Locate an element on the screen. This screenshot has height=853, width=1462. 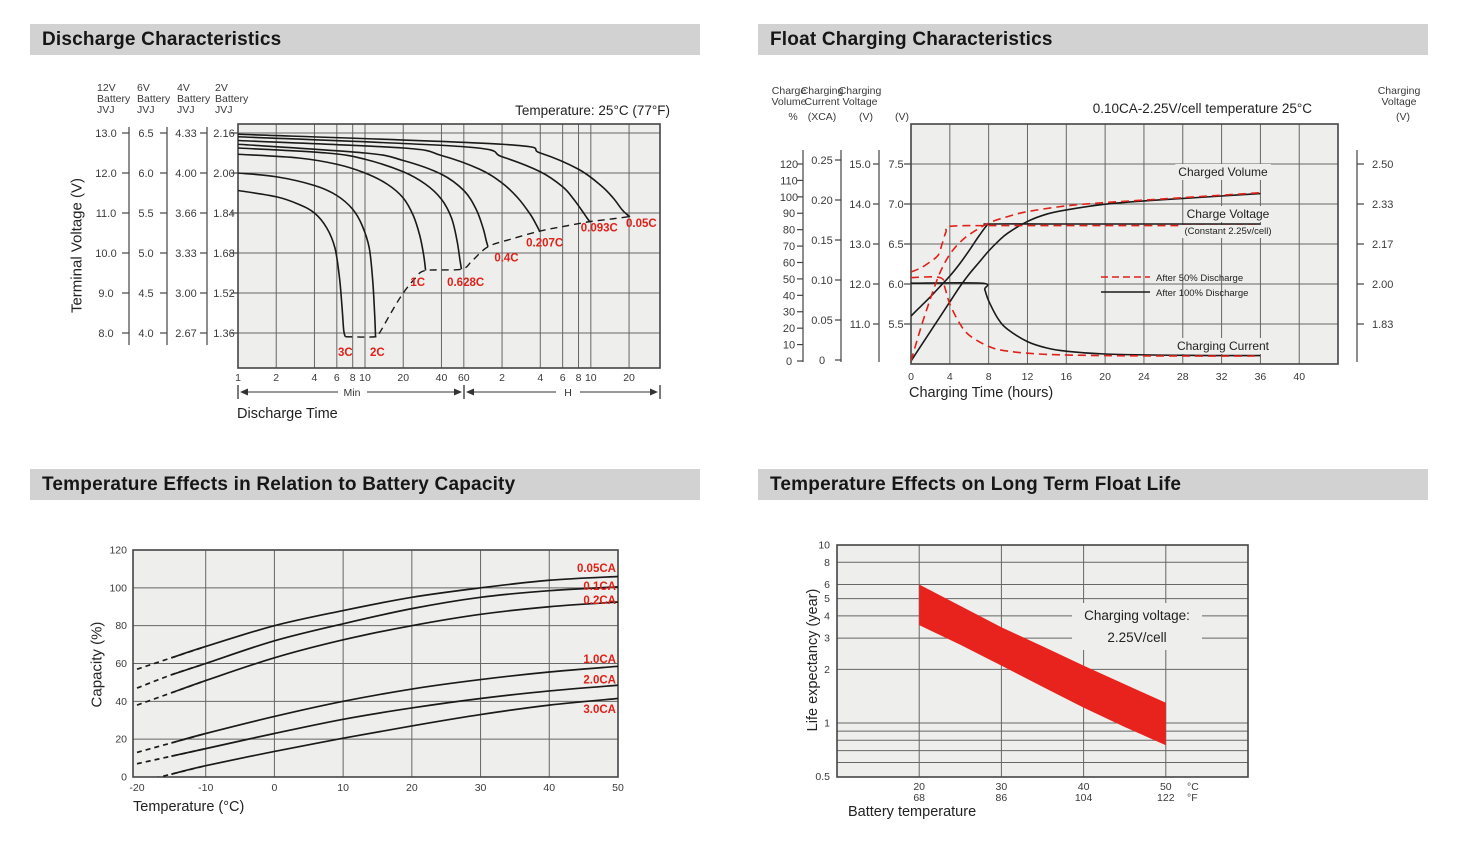
svg-text: 6.5 is located at coordinates (895, 245).